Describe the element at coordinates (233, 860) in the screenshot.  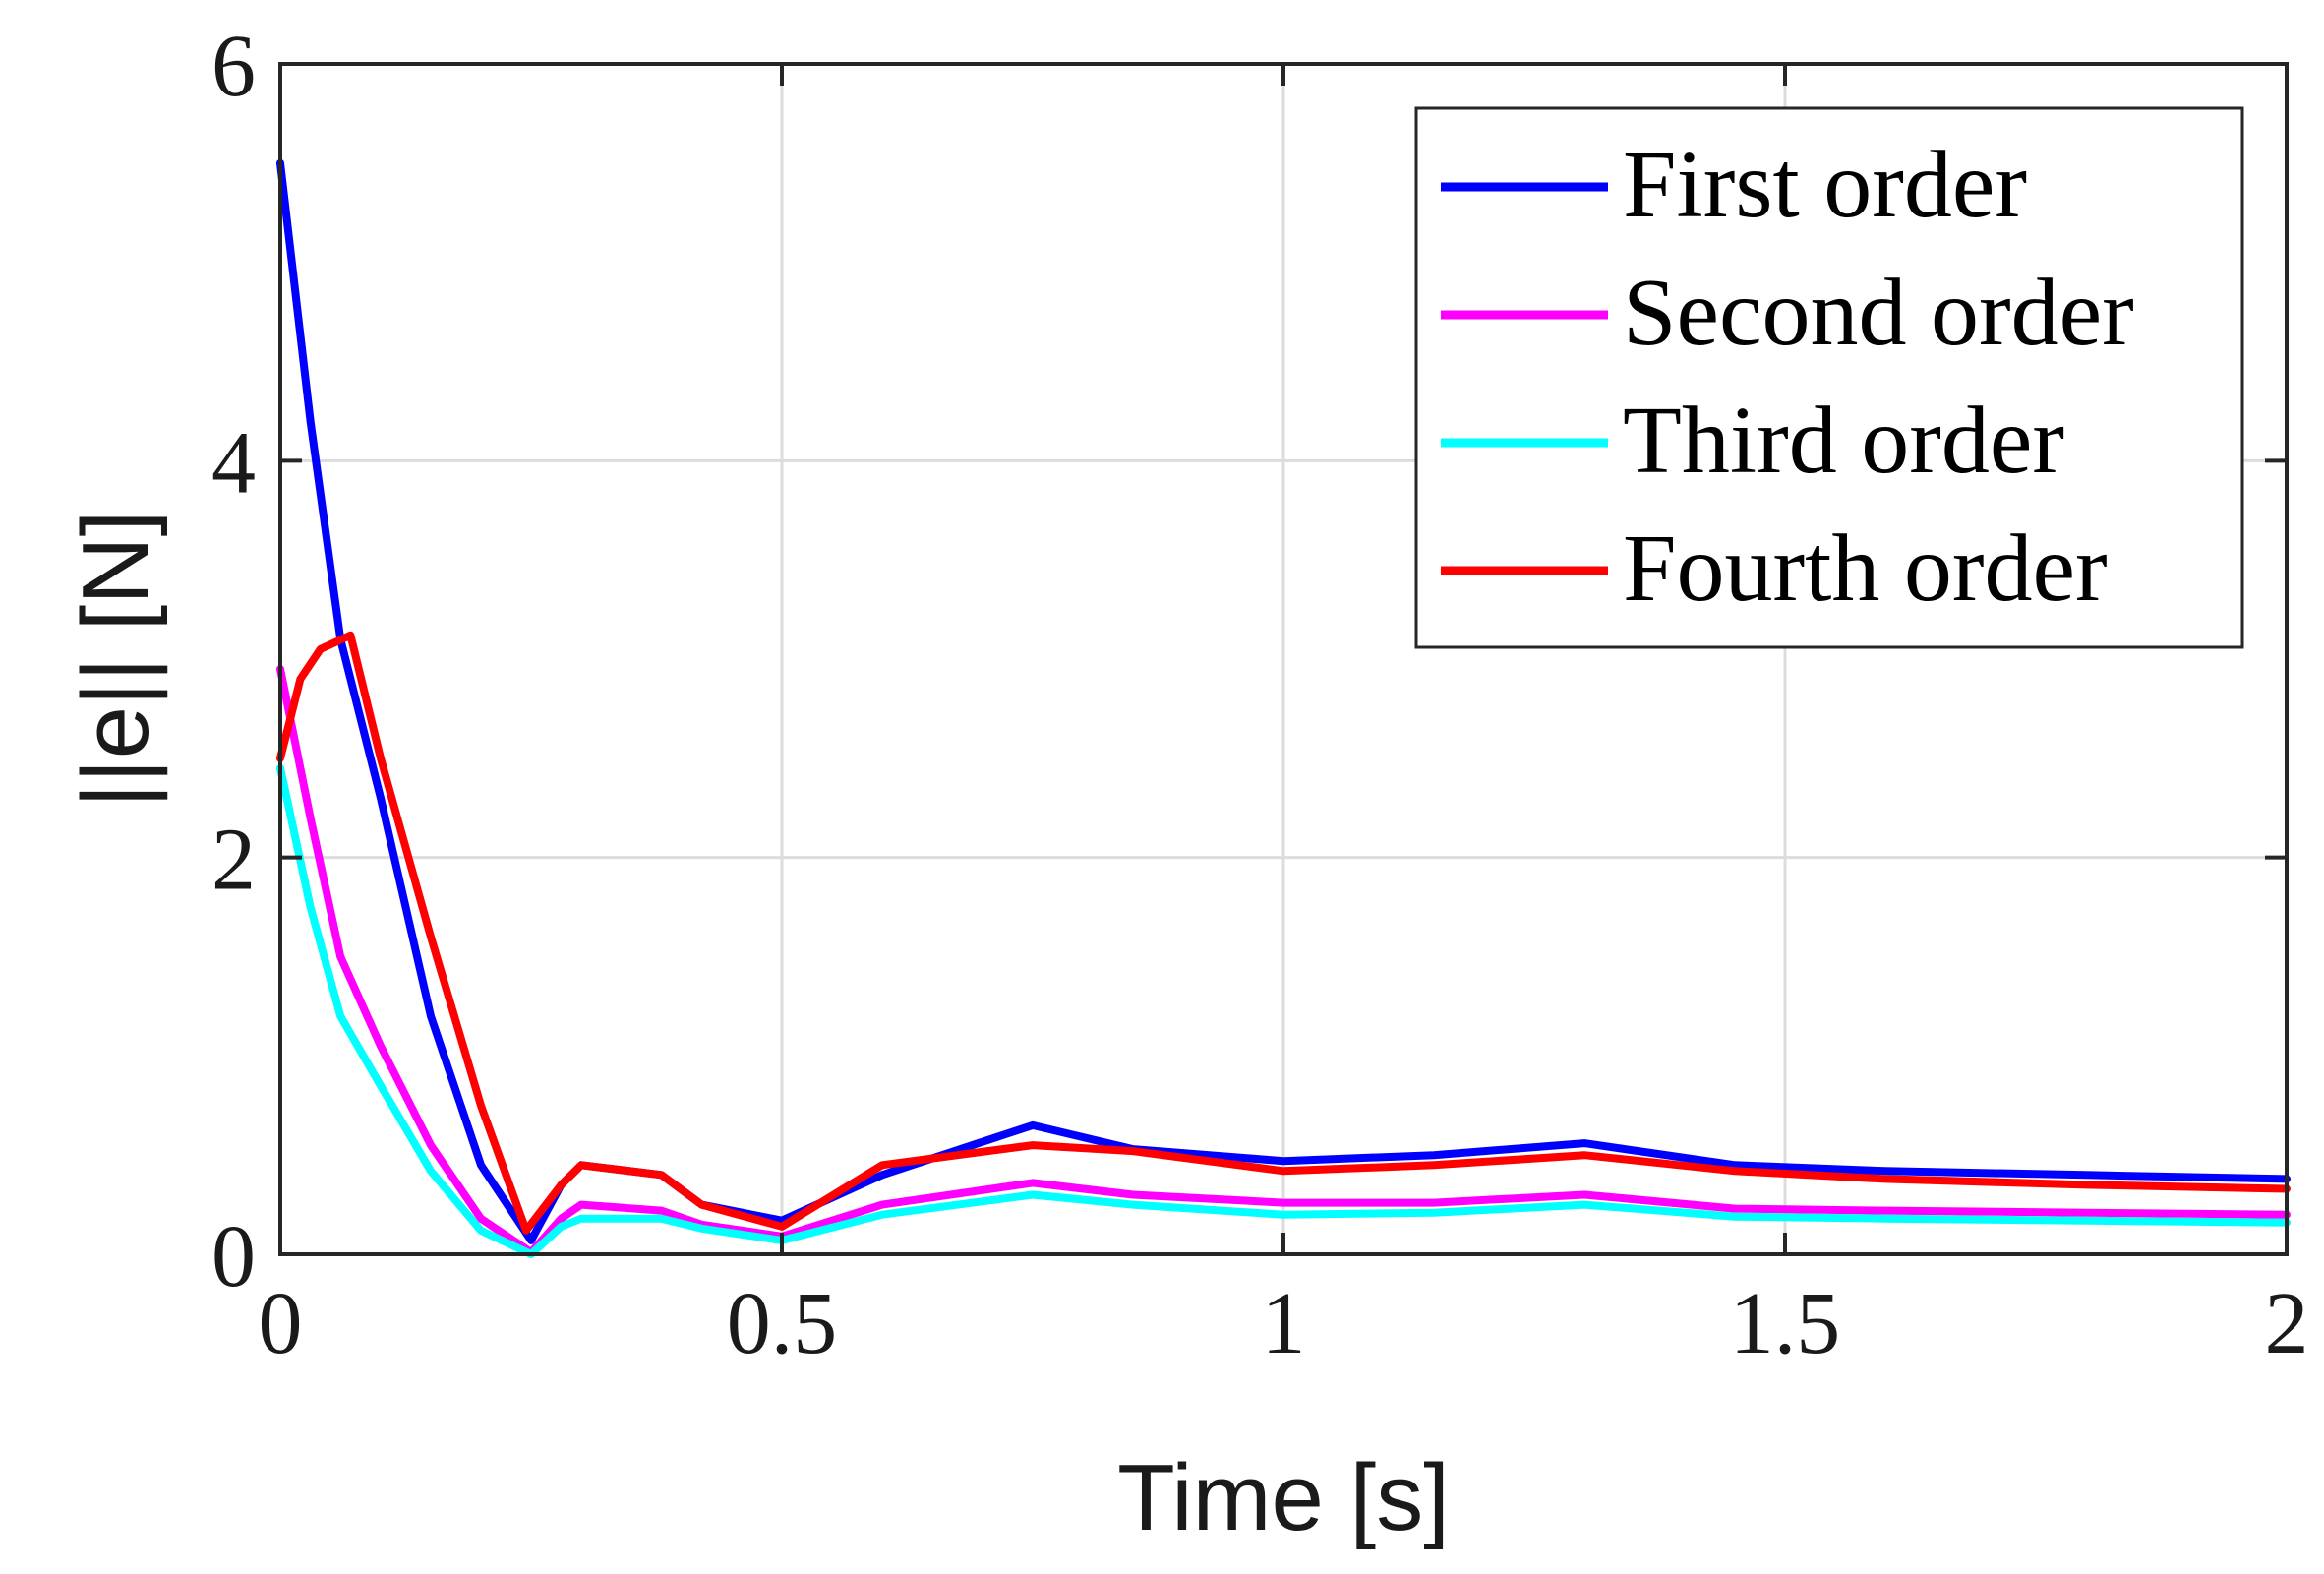
I see `y-tick-label: 2` at that location.